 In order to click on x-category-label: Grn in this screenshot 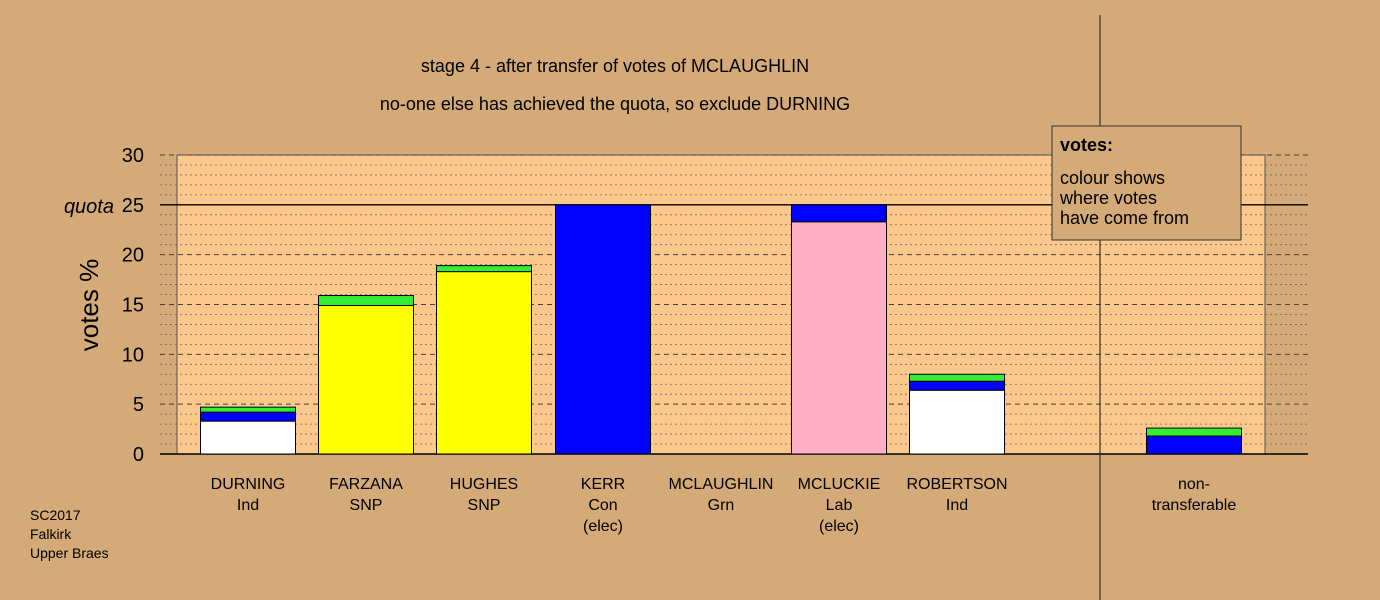, I will do `click(721, 505)`.